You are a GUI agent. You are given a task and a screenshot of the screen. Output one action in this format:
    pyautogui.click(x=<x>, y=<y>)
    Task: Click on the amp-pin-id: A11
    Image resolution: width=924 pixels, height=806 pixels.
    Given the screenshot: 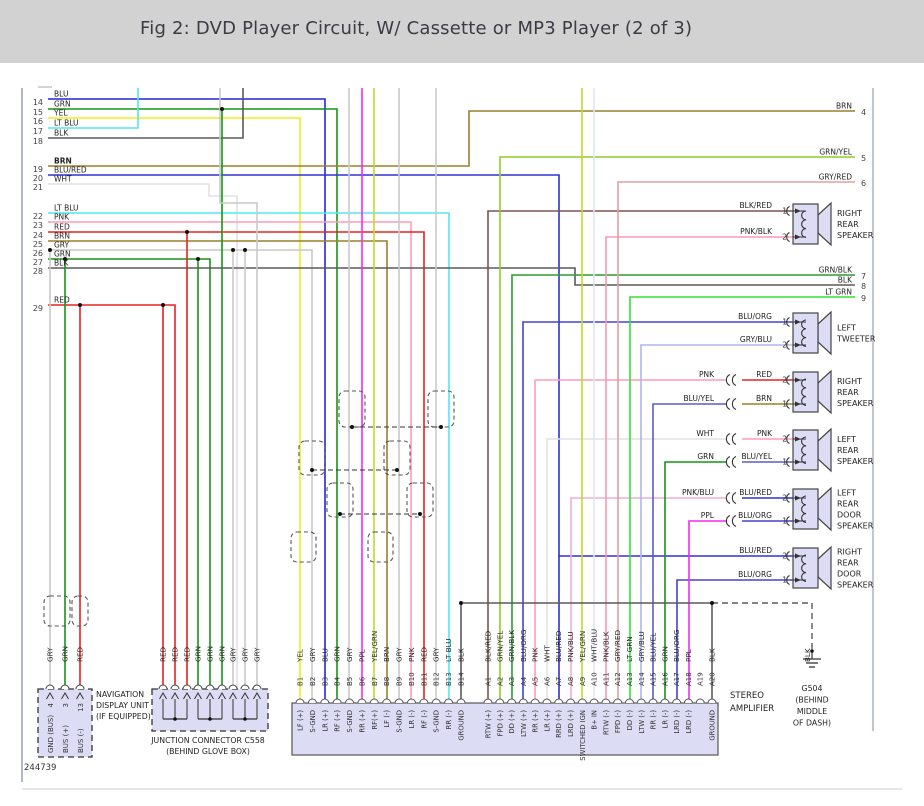 What is the action you would take?
    pyautogui.click(x=606, y=679)
    